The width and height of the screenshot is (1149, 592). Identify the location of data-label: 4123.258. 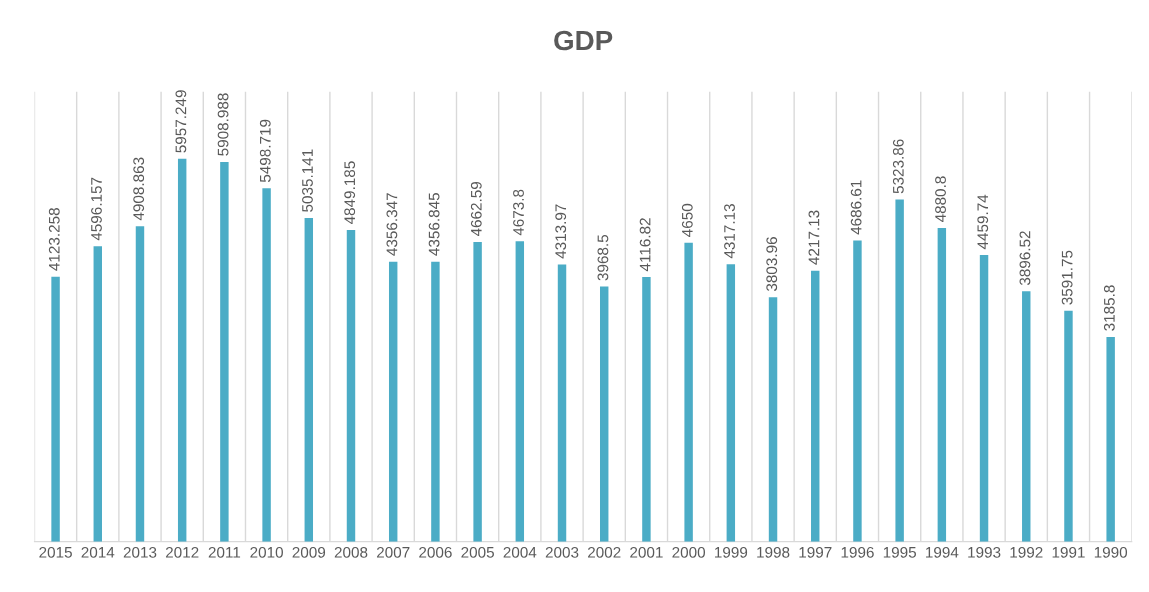
(54, 239).